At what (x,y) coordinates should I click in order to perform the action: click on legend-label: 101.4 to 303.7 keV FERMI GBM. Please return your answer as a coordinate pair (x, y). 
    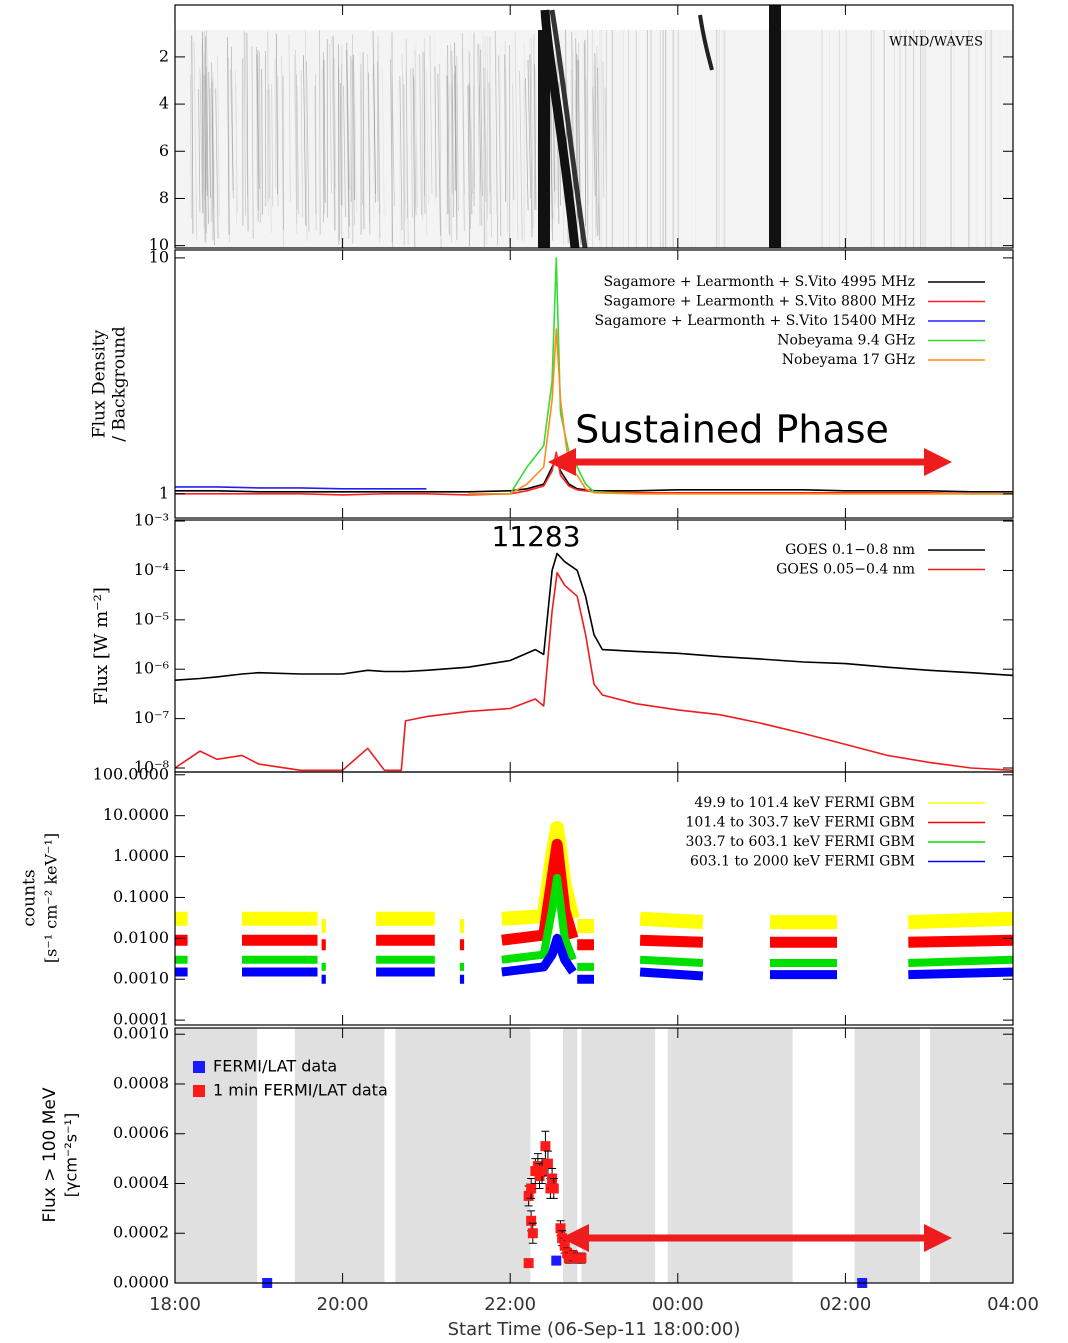
    Looking at the image, I should click on (801, 823).